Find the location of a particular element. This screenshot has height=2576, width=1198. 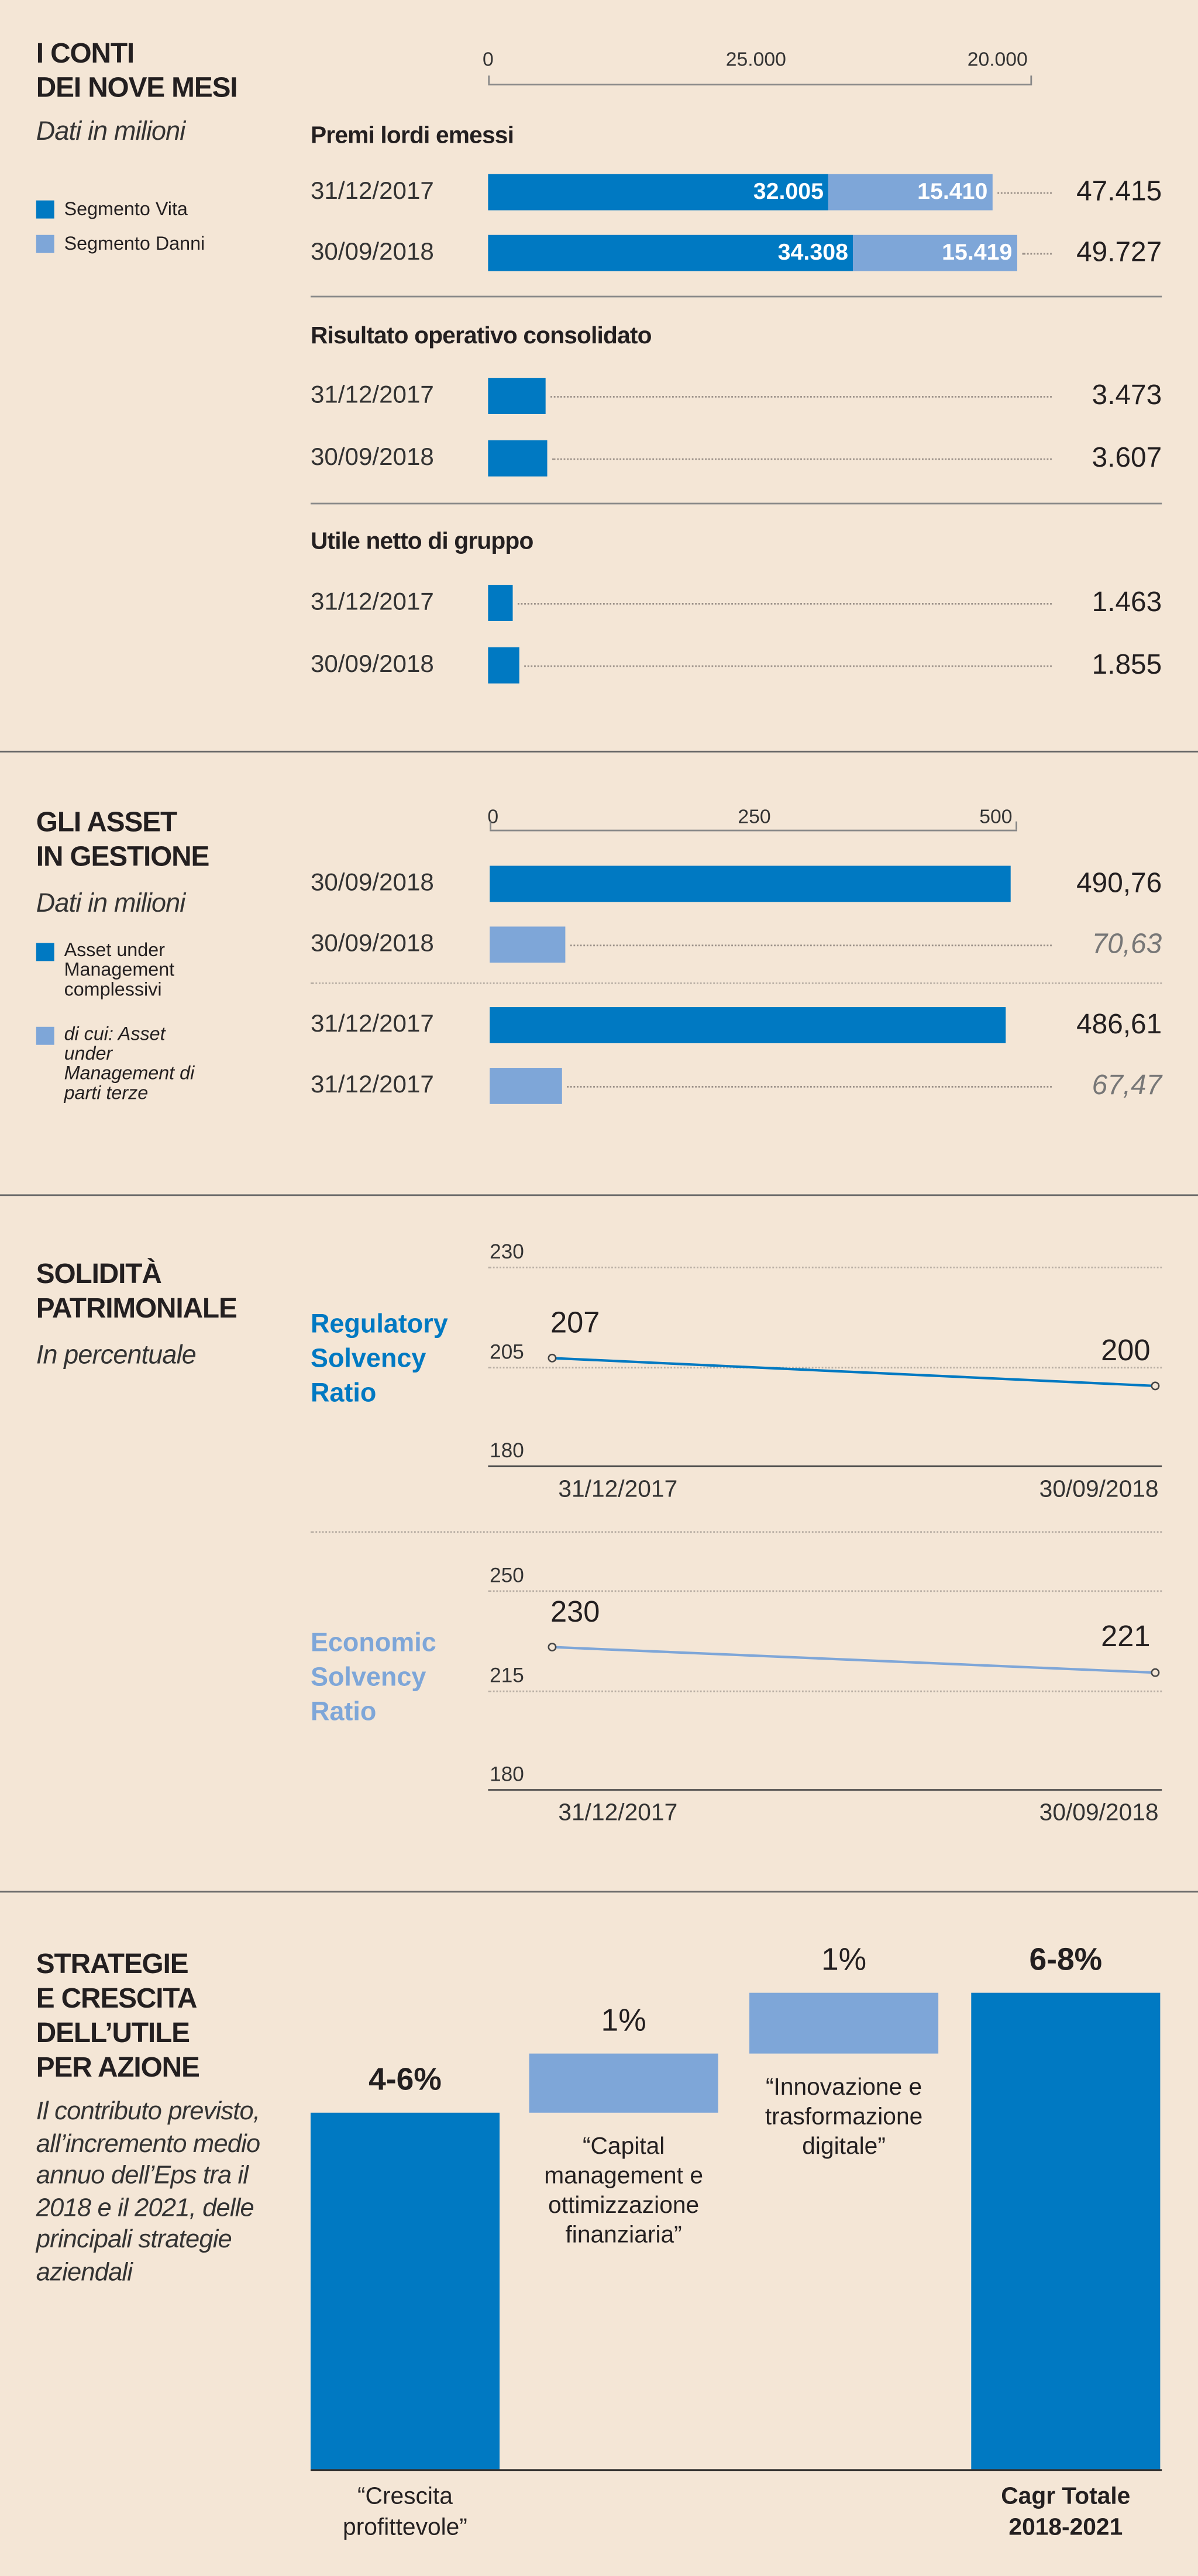

y-tick-label: 205 is located at coordinates (507, 1351).